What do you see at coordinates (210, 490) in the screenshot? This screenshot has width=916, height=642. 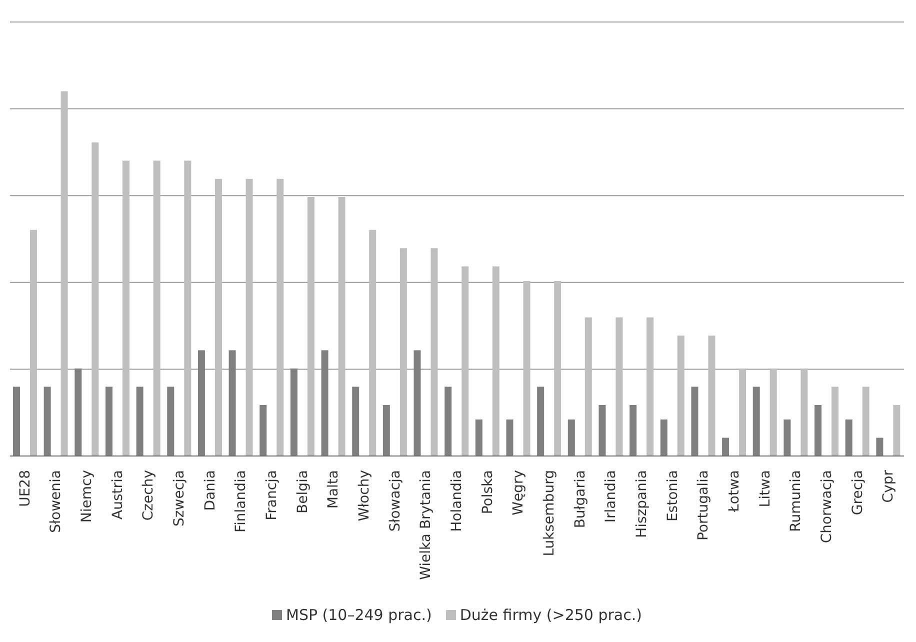 I see `x-tick-label: Dania` at bounding box center [210, 490].